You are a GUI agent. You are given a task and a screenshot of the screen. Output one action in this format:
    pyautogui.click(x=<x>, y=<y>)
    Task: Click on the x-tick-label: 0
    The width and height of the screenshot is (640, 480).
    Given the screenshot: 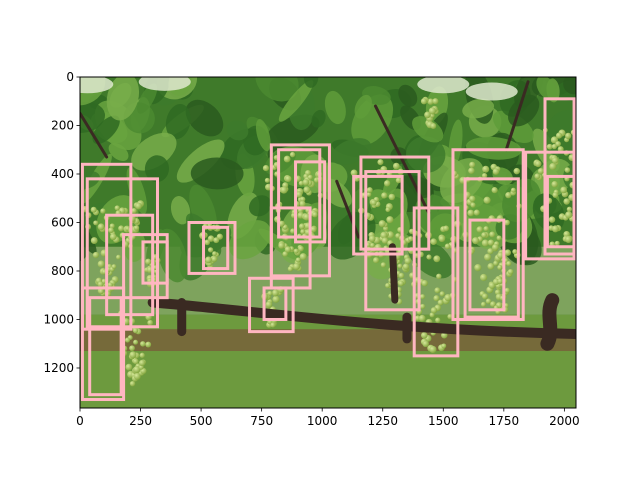 What is the action you would take?
    pyautogui.click(x=80, y=421)
    